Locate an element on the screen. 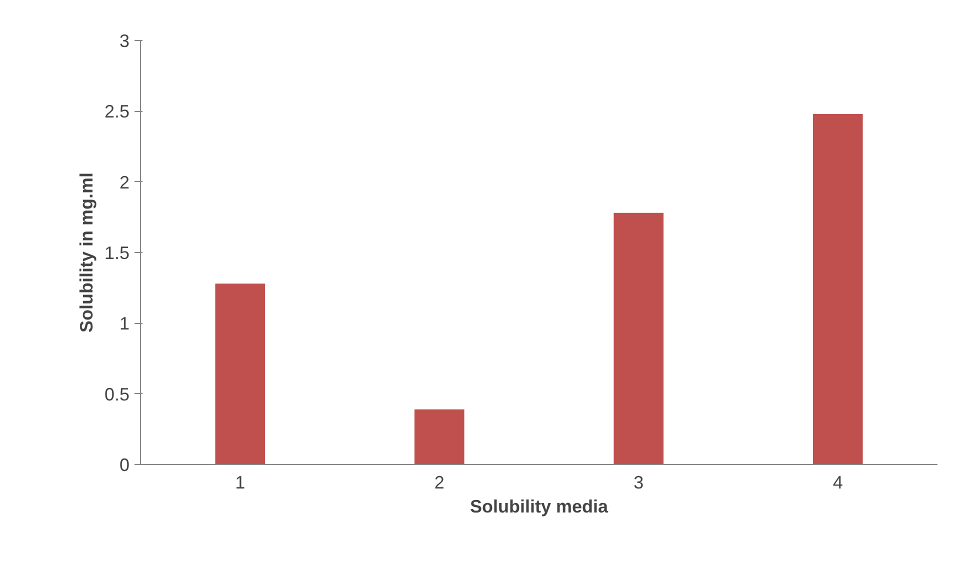 The height and width of the screenshot is (581, 957). x-tick-label: 1 is located at coordinates (240, 482).